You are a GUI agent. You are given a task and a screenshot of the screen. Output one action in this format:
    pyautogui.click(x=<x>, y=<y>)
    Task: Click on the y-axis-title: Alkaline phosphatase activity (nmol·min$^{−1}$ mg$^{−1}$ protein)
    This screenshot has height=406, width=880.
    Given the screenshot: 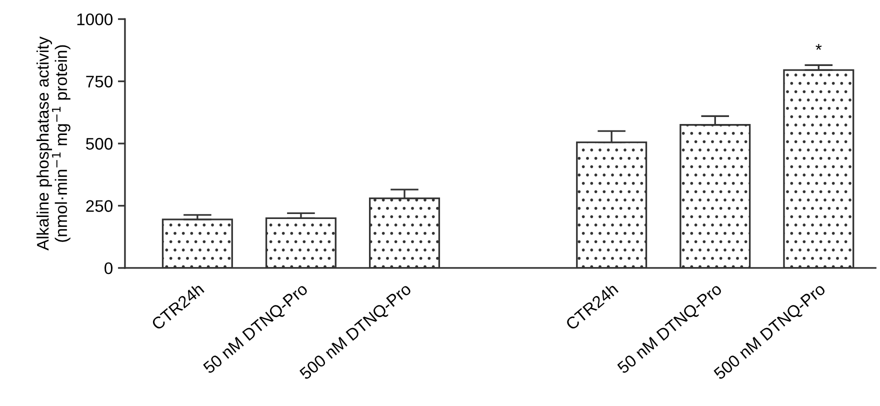 What is the action you would take?
    pyautogui.click(x=53, y=143)
    